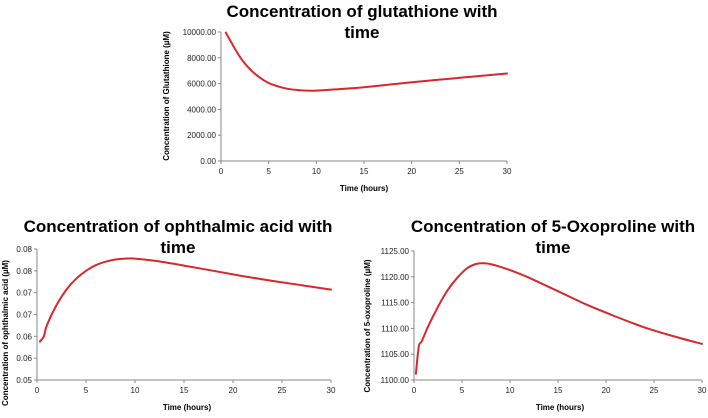  I want to click on y-tick-label: 0.05, so click(24, 380).